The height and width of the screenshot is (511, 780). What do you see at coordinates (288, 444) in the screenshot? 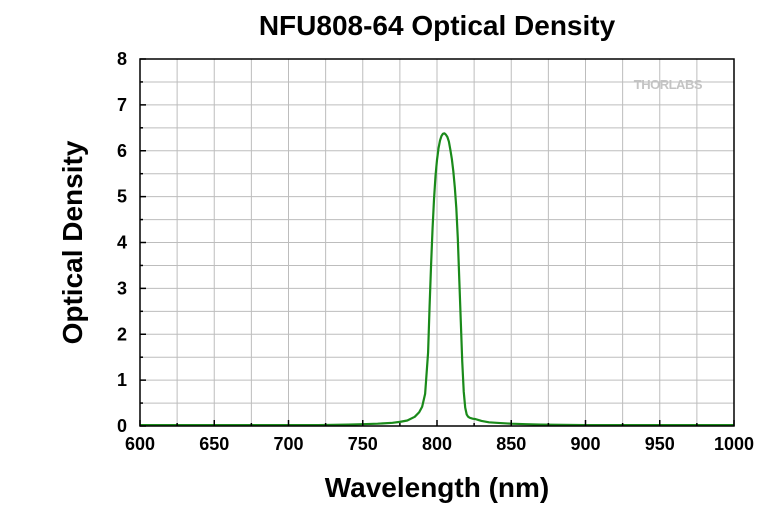
I see `x-tick-label: 700` at bounding box center [288, 444].